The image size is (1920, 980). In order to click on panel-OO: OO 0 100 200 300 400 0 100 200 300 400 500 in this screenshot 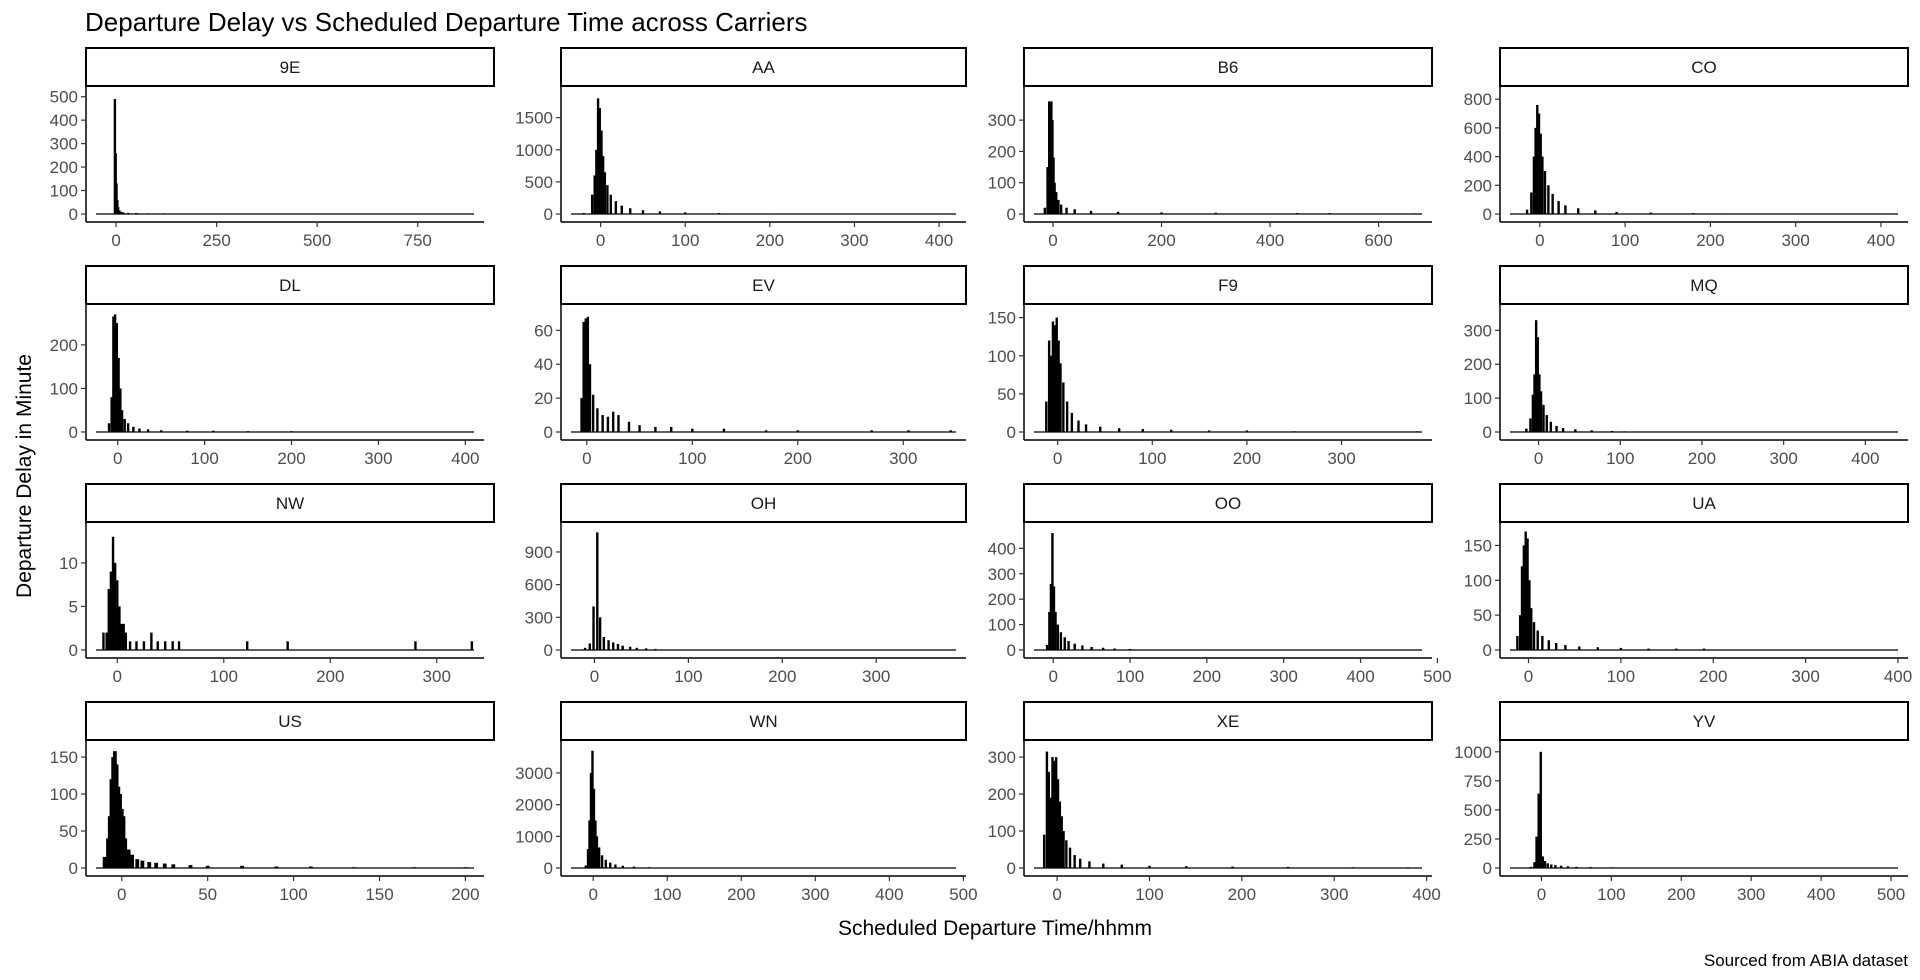, I will do `click(1220, 584)`.